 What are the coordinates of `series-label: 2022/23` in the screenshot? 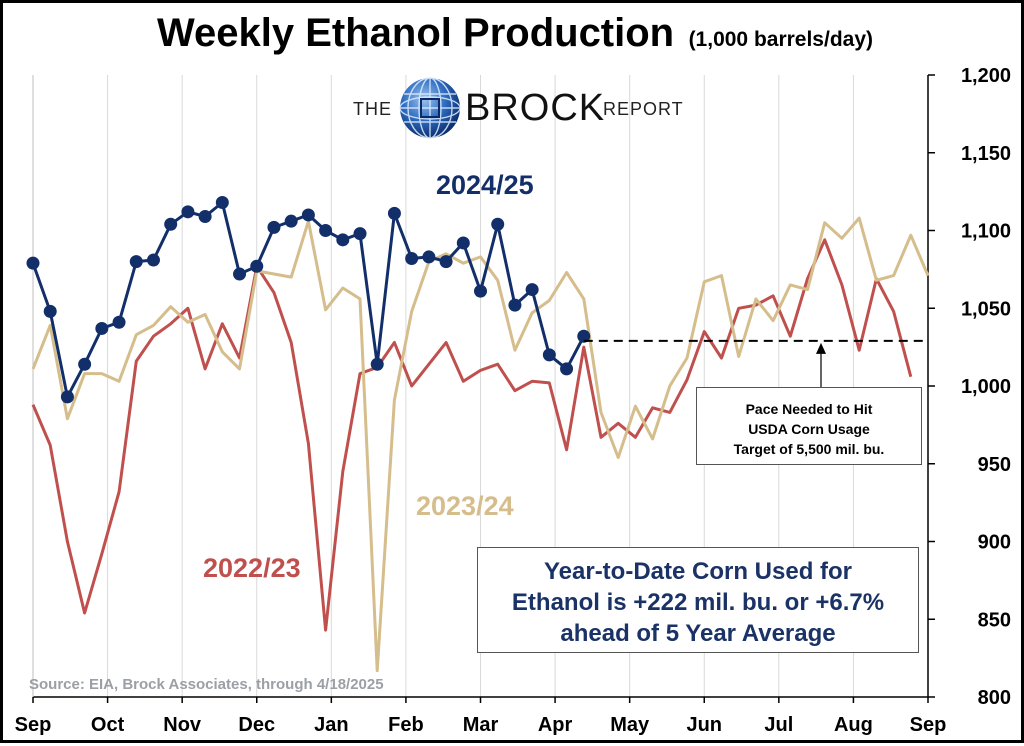 It's located at (252, 568).